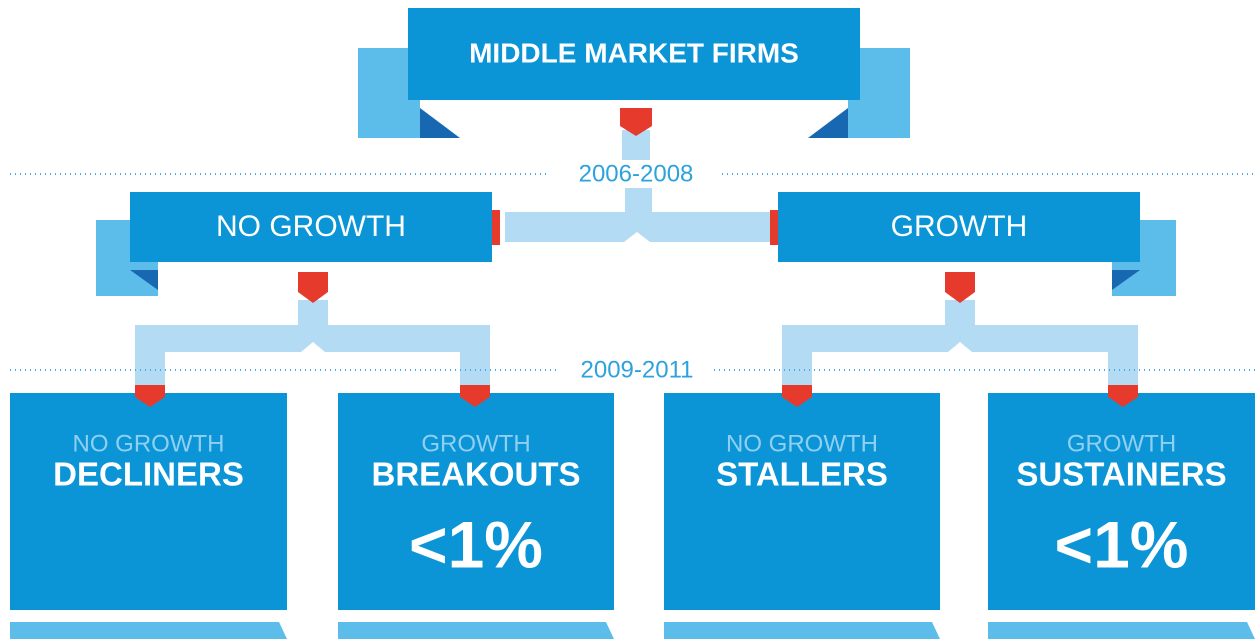 The image size is (1255, 639). I want to click on outcome-label: BREAKOUTS, so click(475, 474).